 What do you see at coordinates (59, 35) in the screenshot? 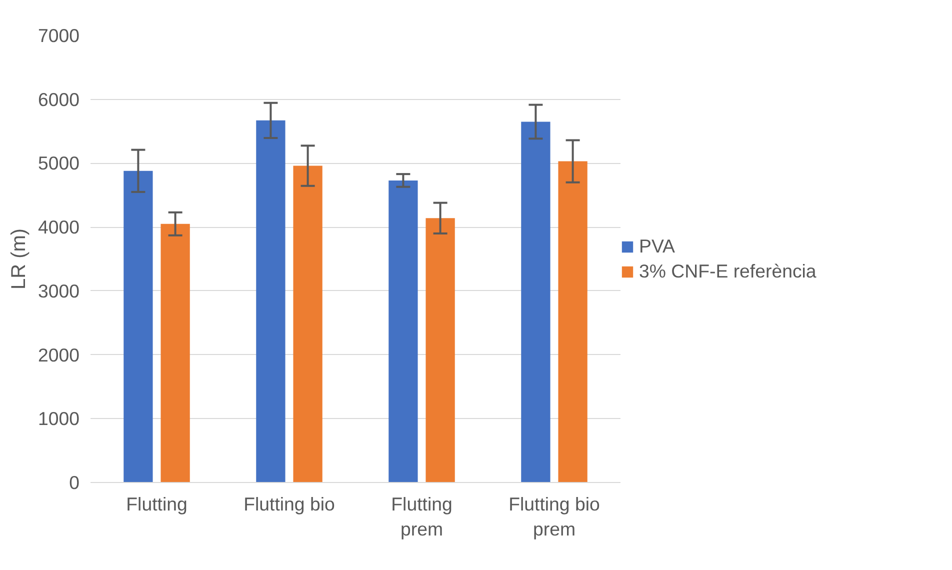
I see `y-tick-label: 7000` at bounding box center [59, 35].